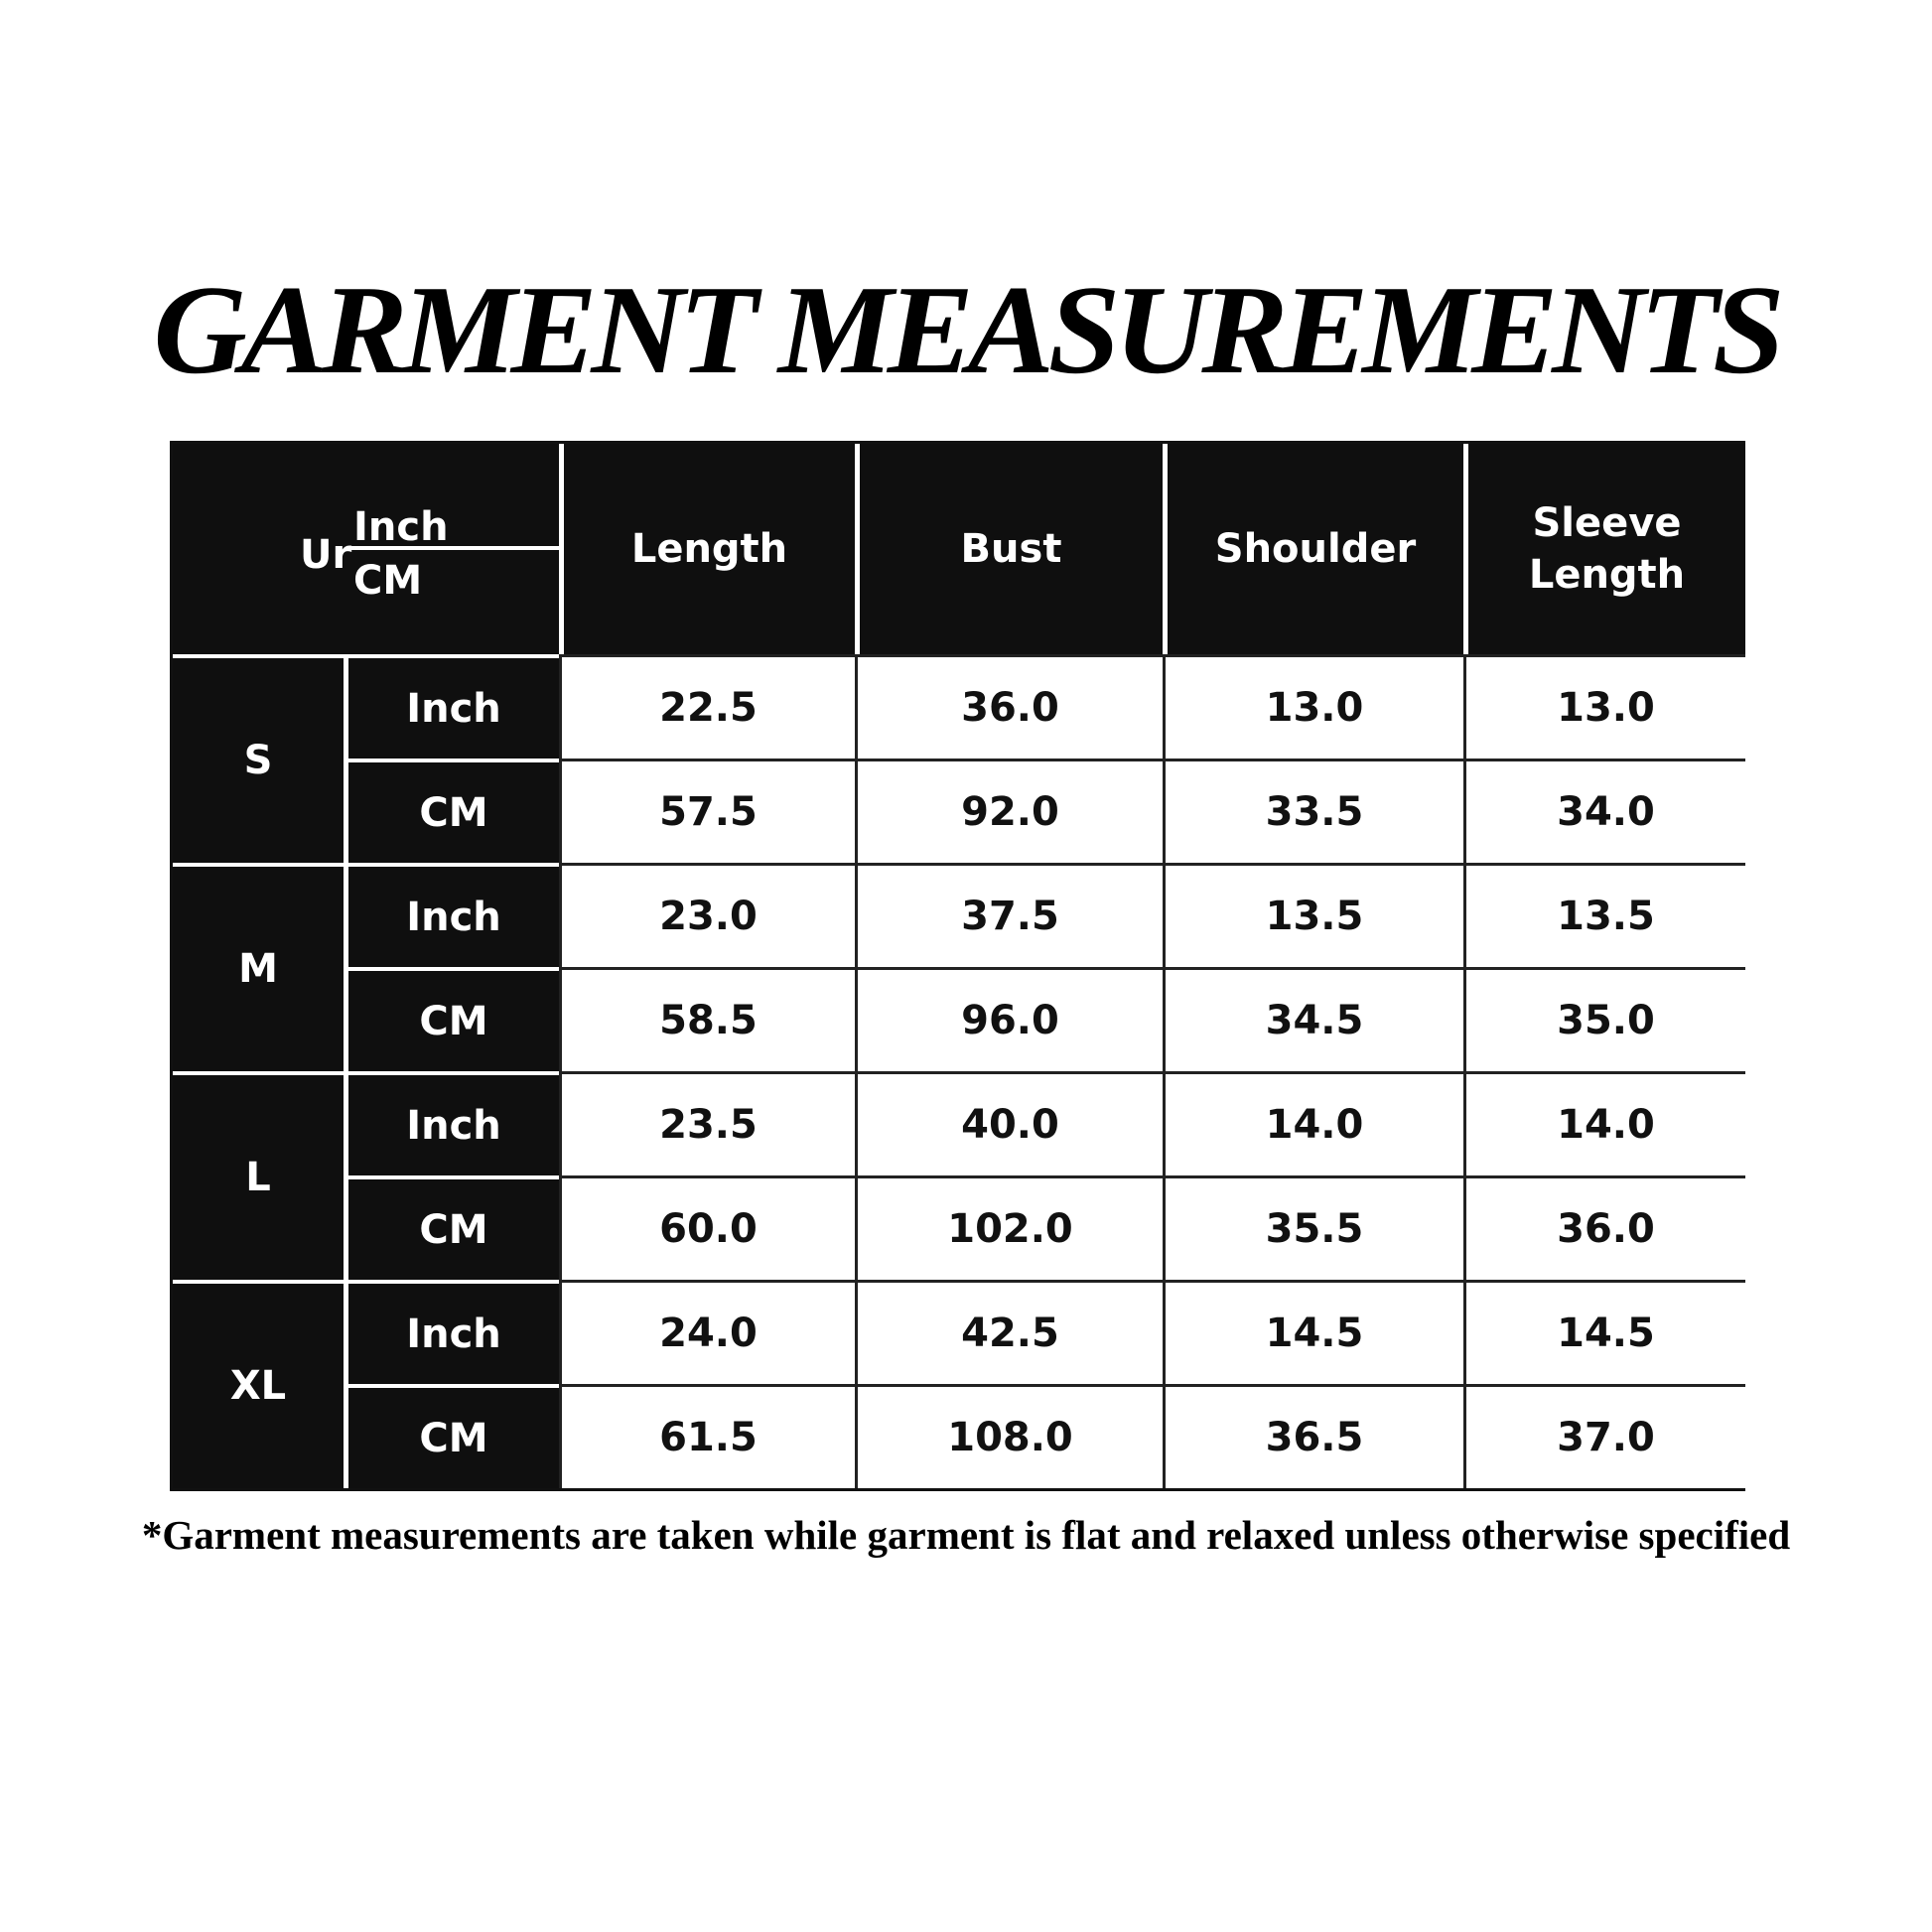  Describe the element at coordinates (259, 759) in the screenshot. I see `size-label: S` at that location.